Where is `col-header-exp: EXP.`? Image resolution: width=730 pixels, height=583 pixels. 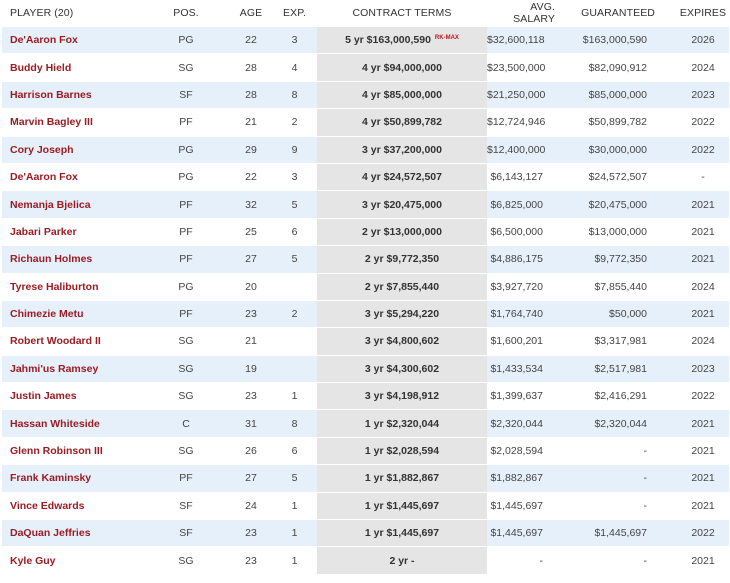 col-header-exp: EXP. is located at coordinates (294, 13).